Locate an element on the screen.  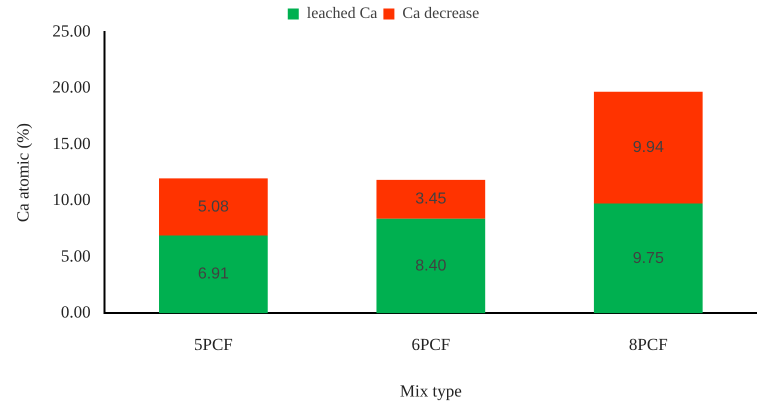
x-axis-title: Mix type is located at coordinates (431, 390).